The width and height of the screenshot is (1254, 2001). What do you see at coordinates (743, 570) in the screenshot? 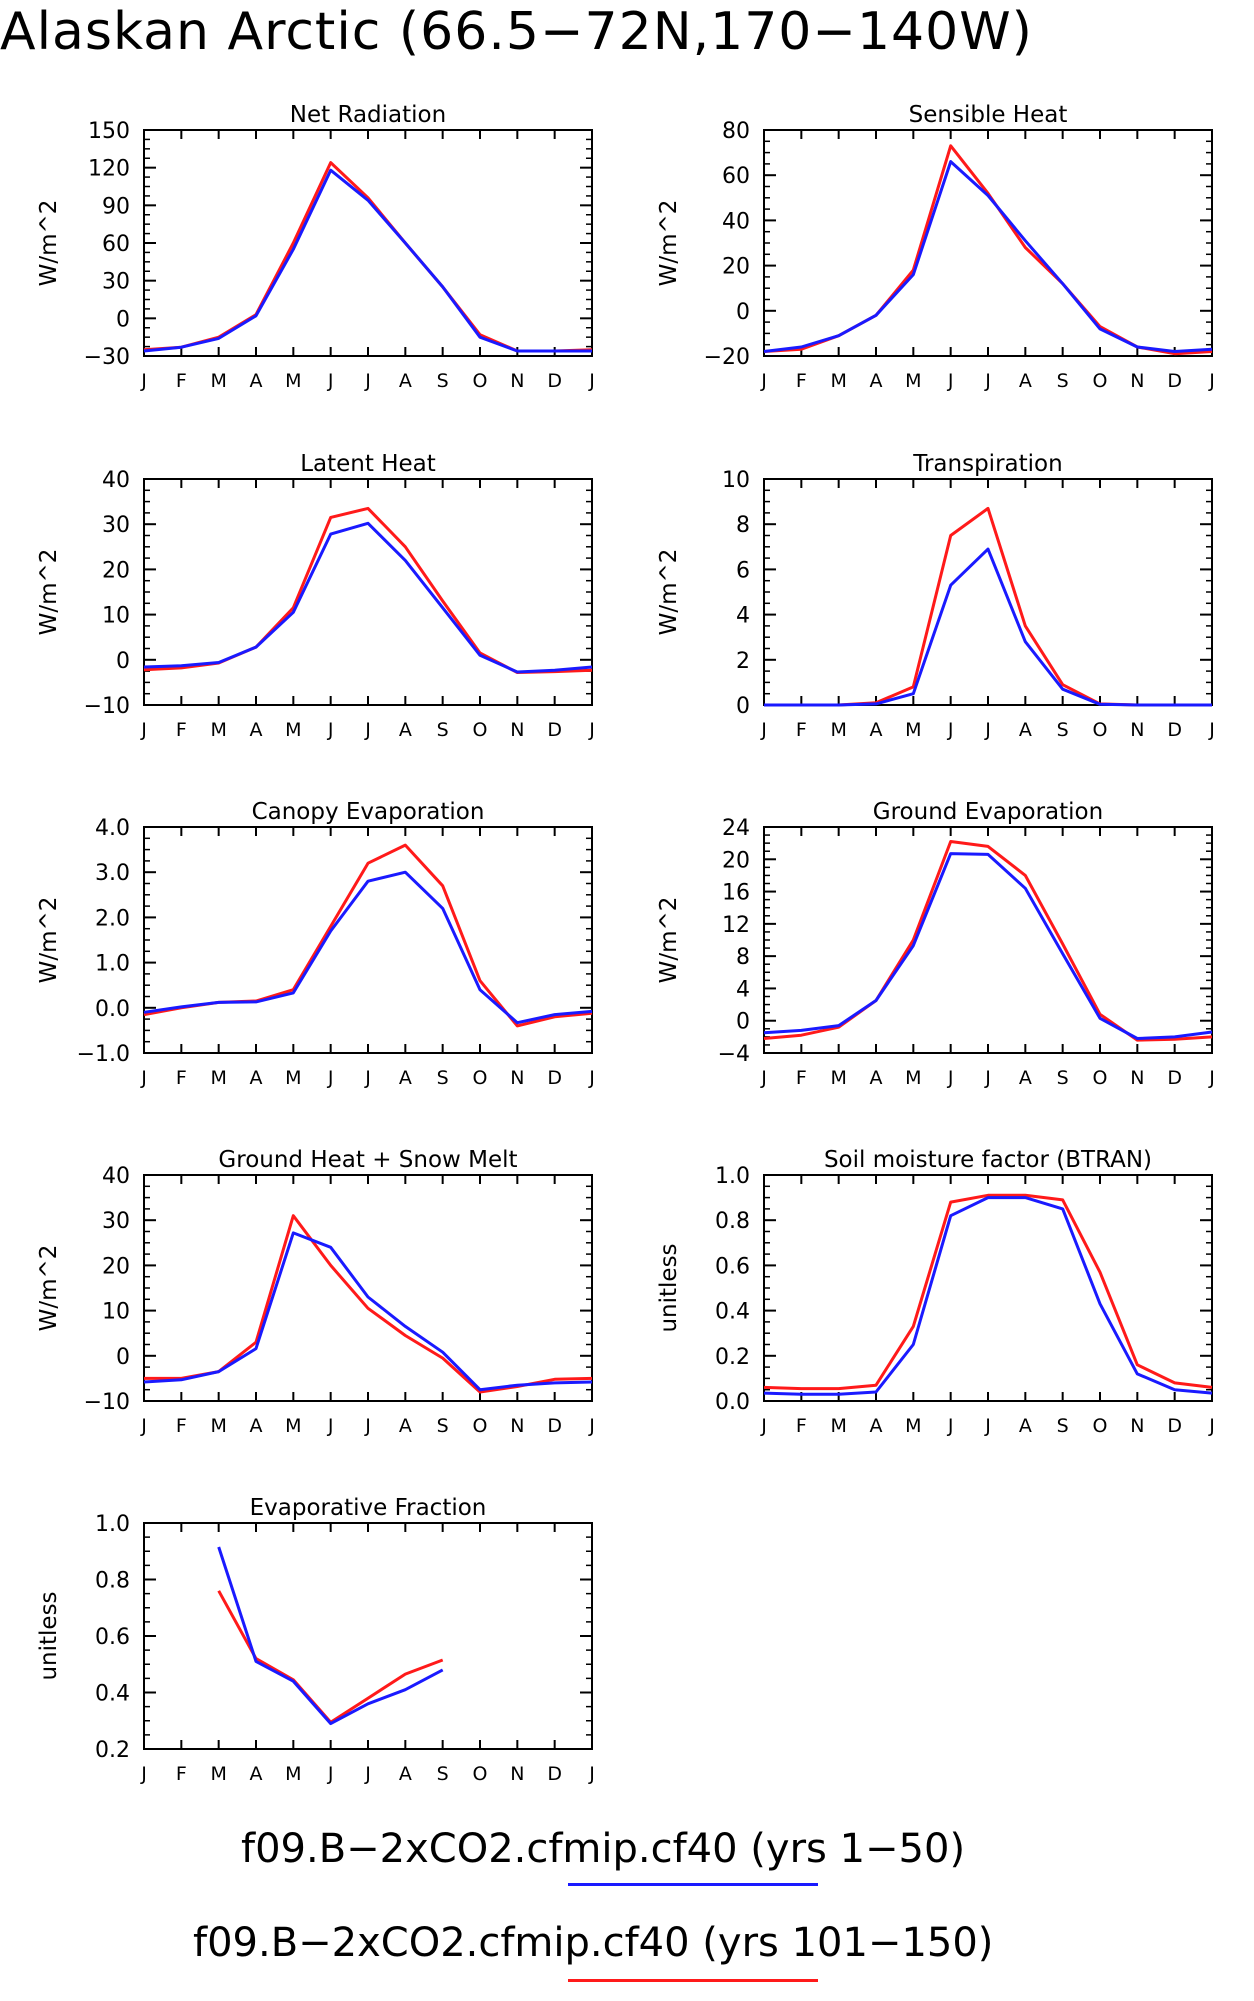
I see `y-tick-label: 6` at bounding box center [743, 570].